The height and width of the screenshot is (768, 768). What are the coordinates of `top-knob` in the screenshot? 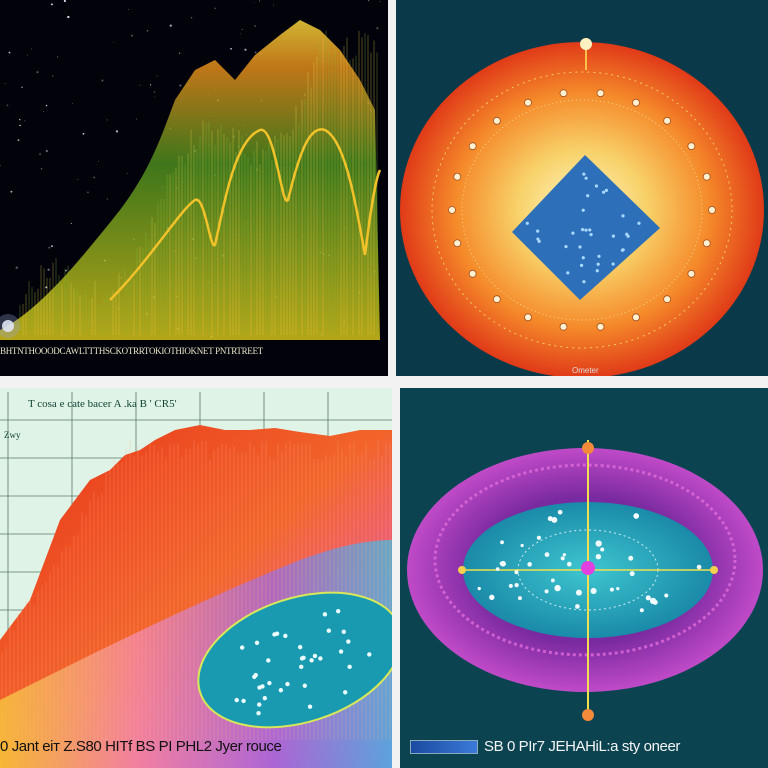 It's located at (586, 44).